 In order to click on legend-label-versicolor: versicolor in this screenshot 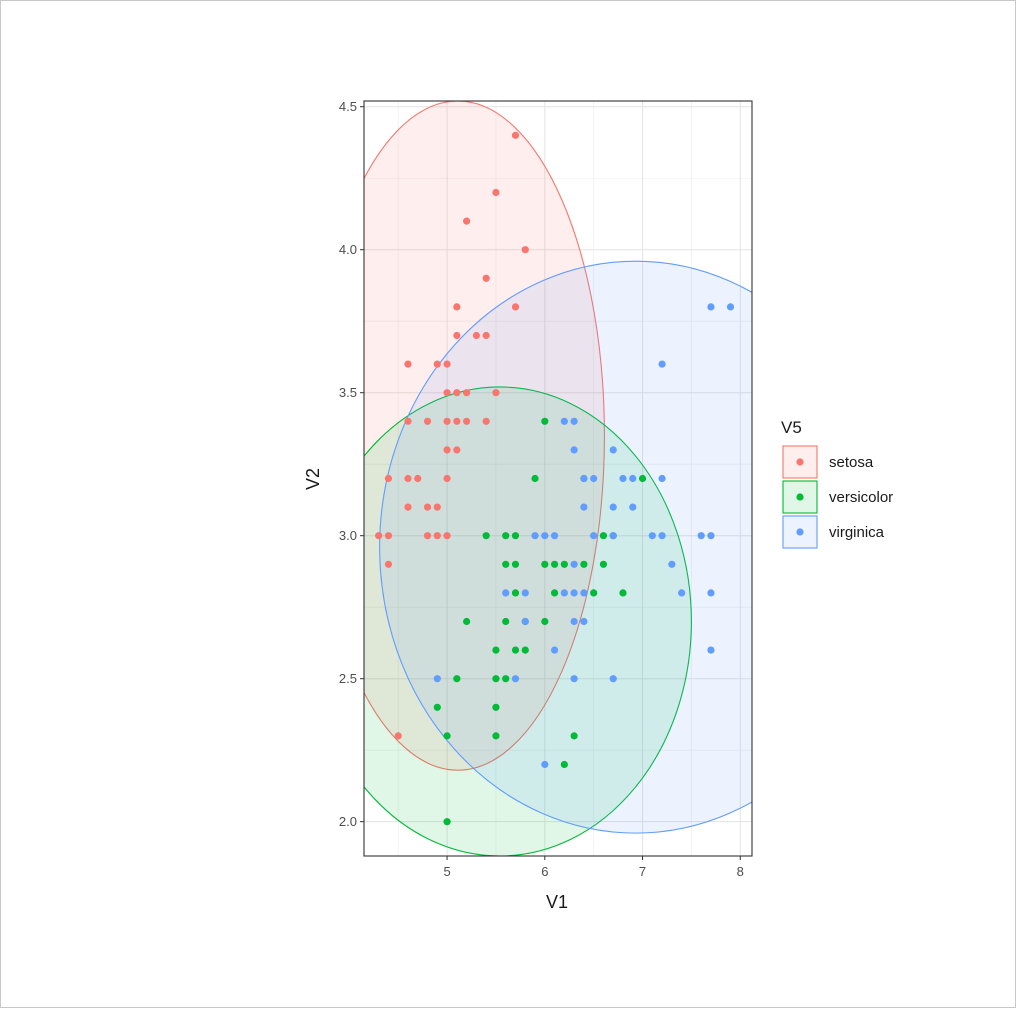, I will do `click(861, 497)`.